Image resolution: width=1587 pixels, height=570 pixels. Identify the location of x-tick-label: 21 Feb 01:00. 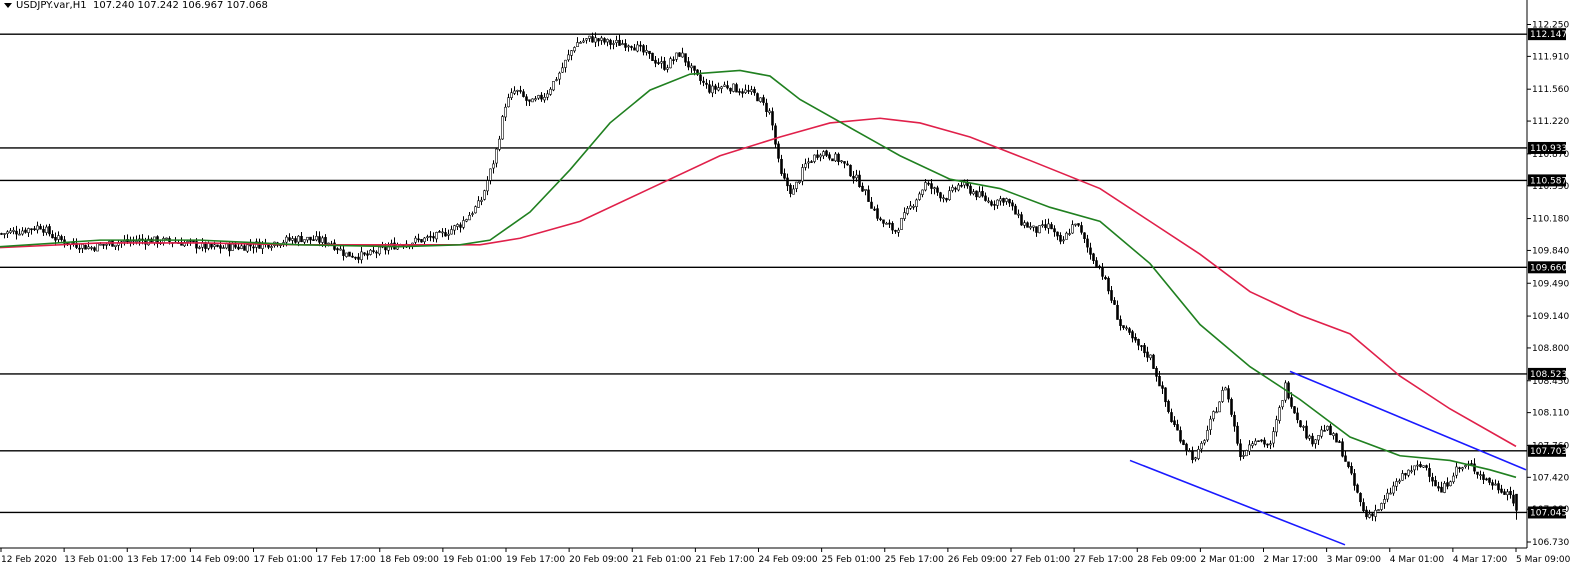
(661, 560).